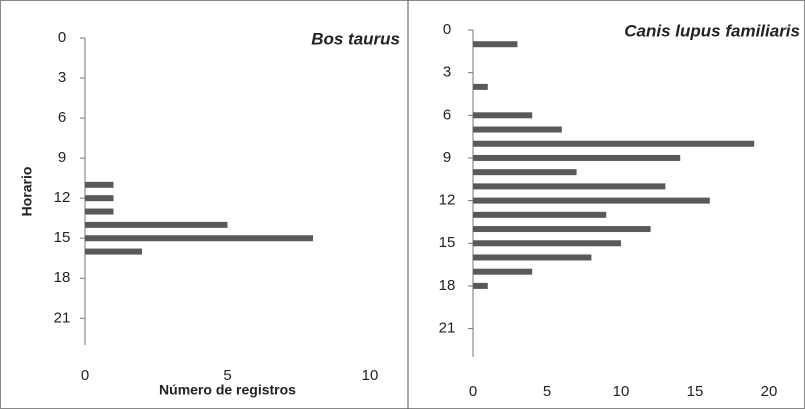 Image resolution: width=805 pixels, height=409 pixels. I want to click on x-axis-title: Número de registros, so click(227, 390).